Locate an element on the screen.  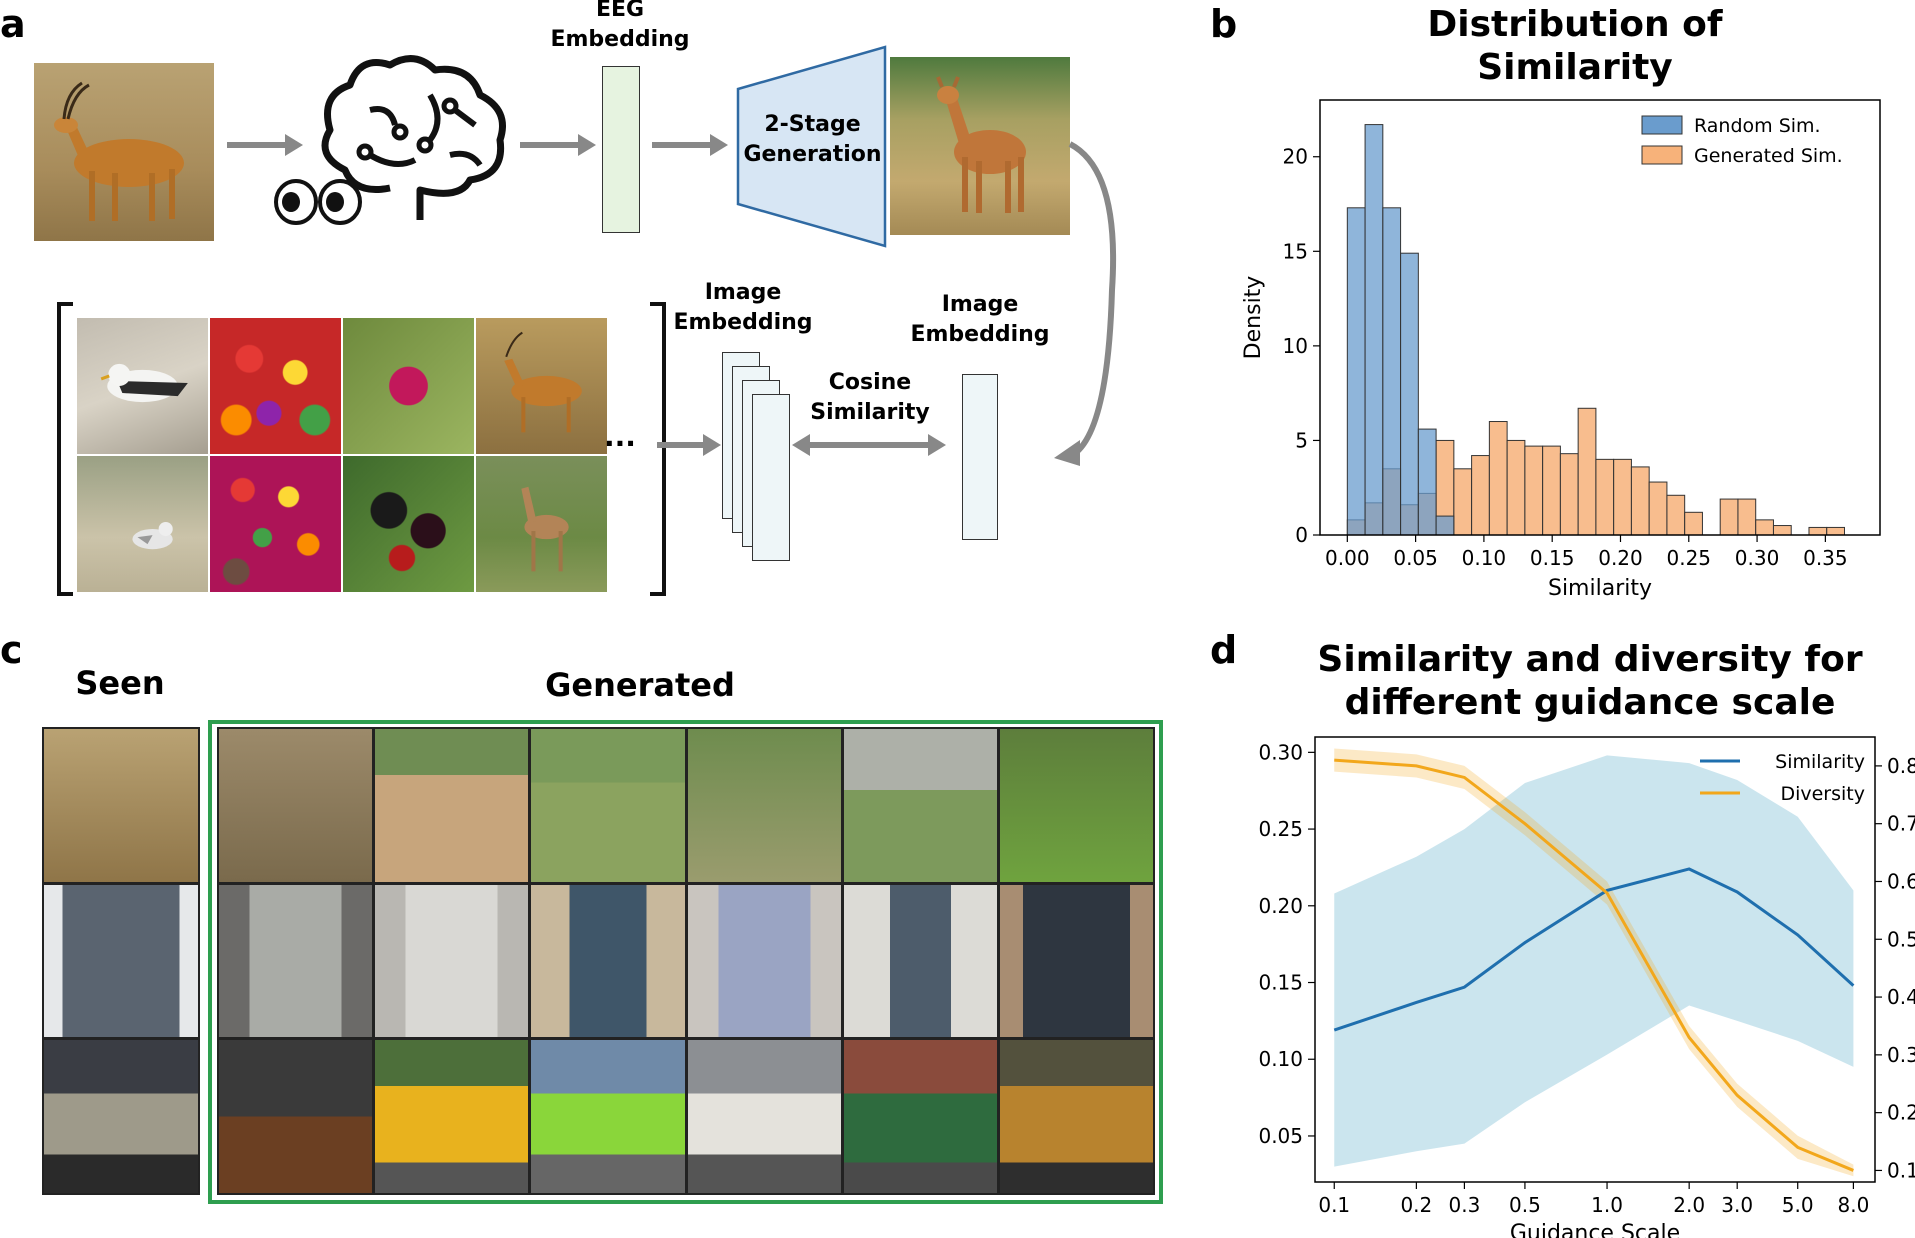
arrow-eeg-to-generator is located at coordinates (690, 145).